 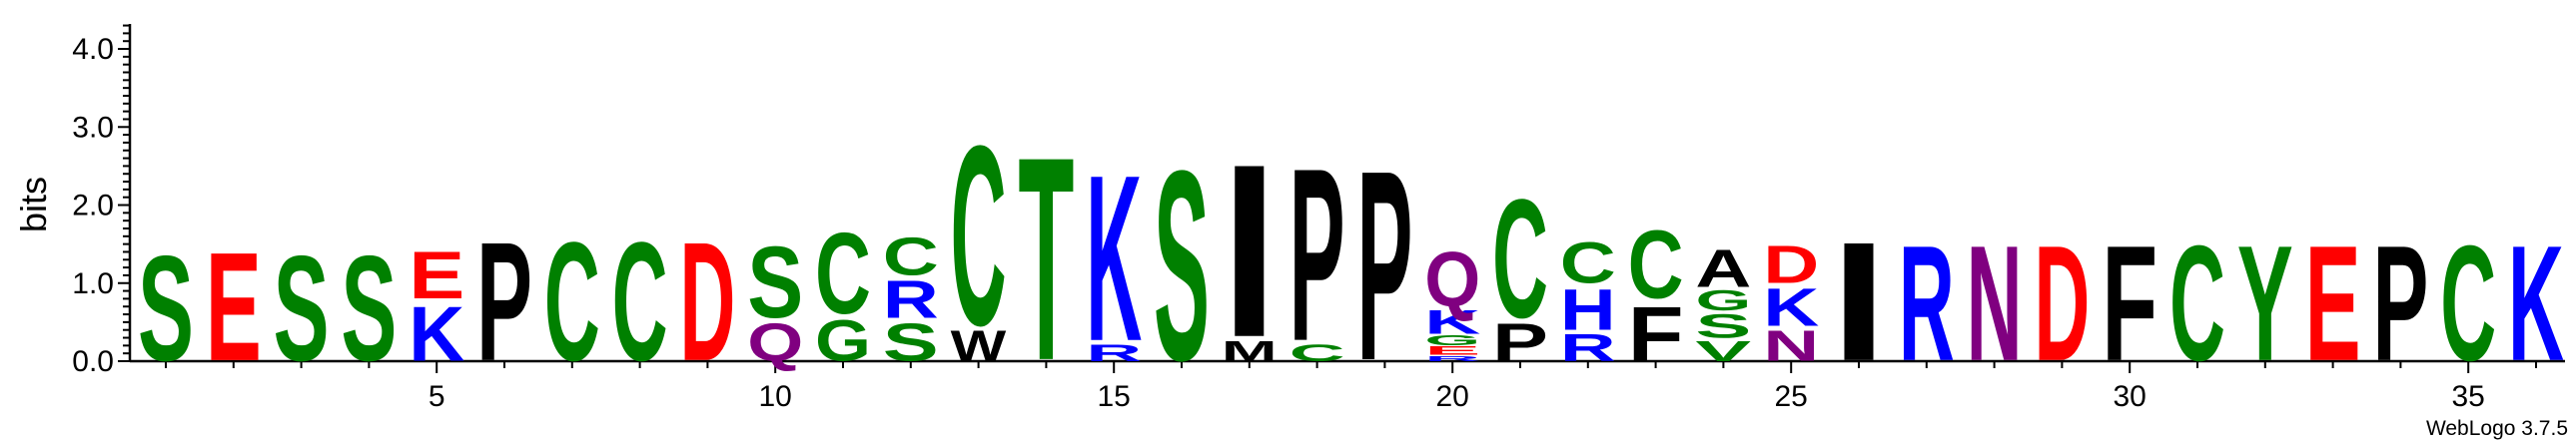 I want to click on y-tick-label: 1.0, so click(x=93, y=283).